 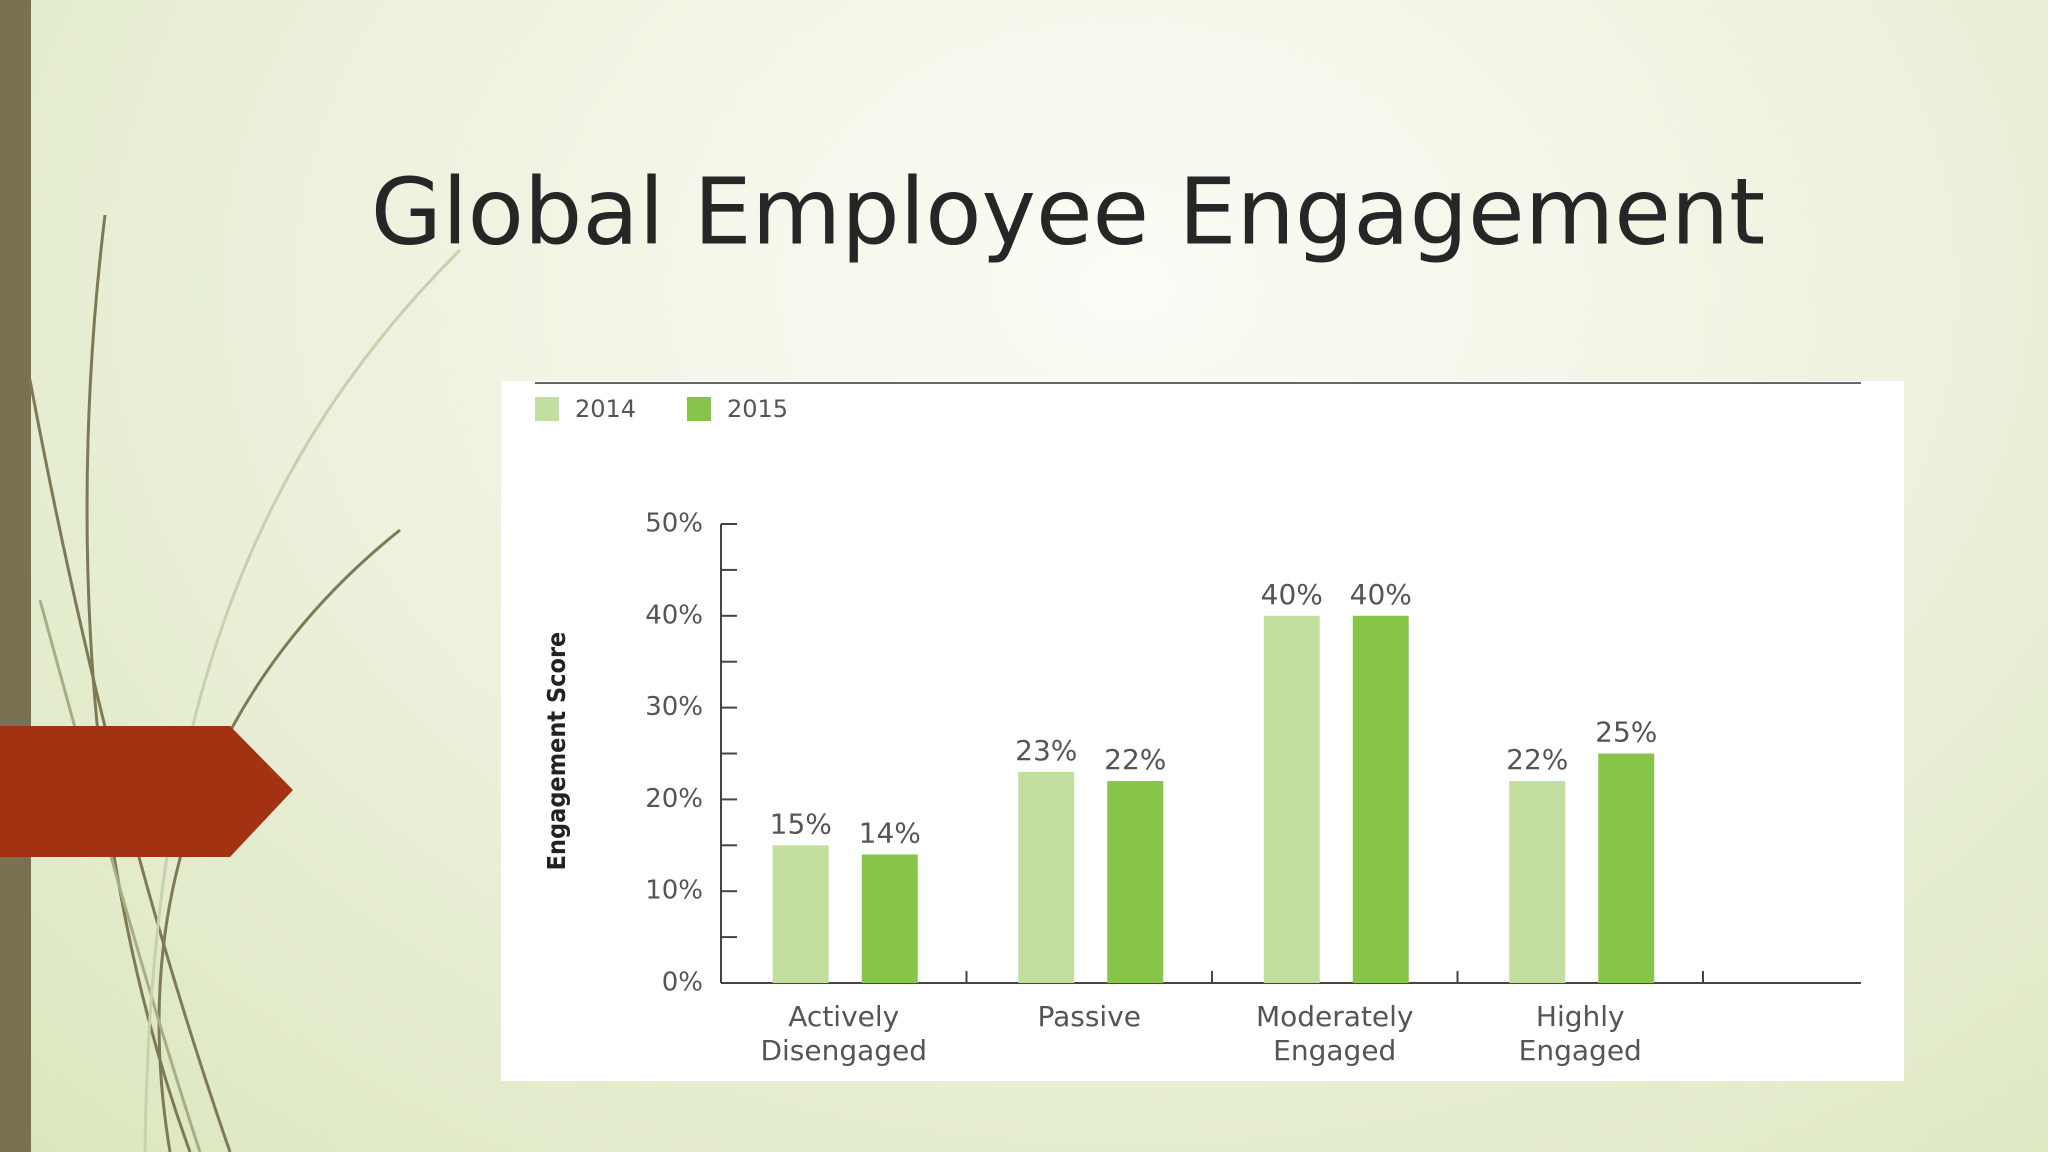 What do you see at coordinates (146, 791) in the screenshot?
I see `red-arrow` at bounding box center [146, 791].